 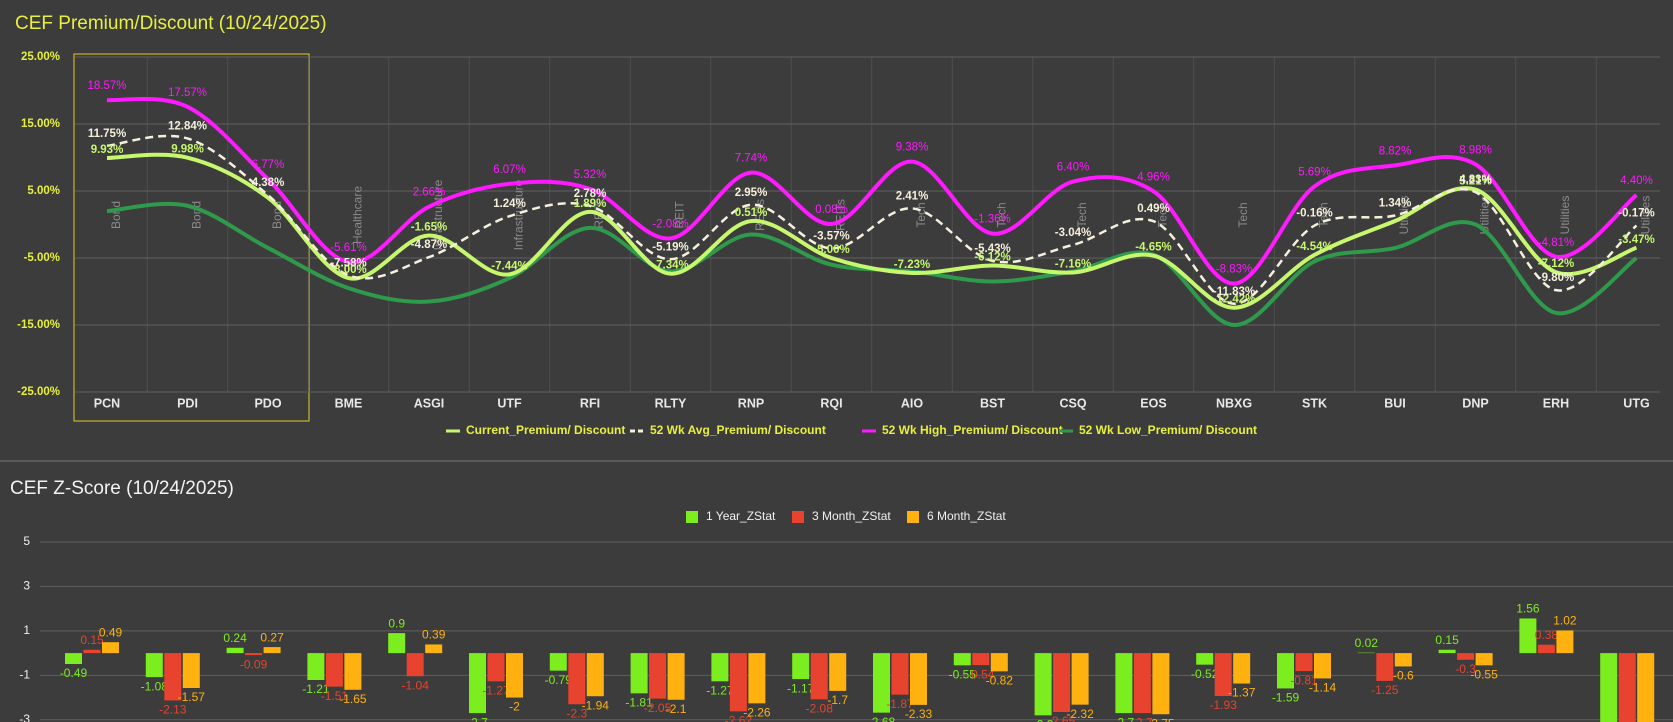 What do you see at coordinates (1475, 150) in the screenshot?
I see `data-label: 8.98%` at bounding box center [1475, 150].